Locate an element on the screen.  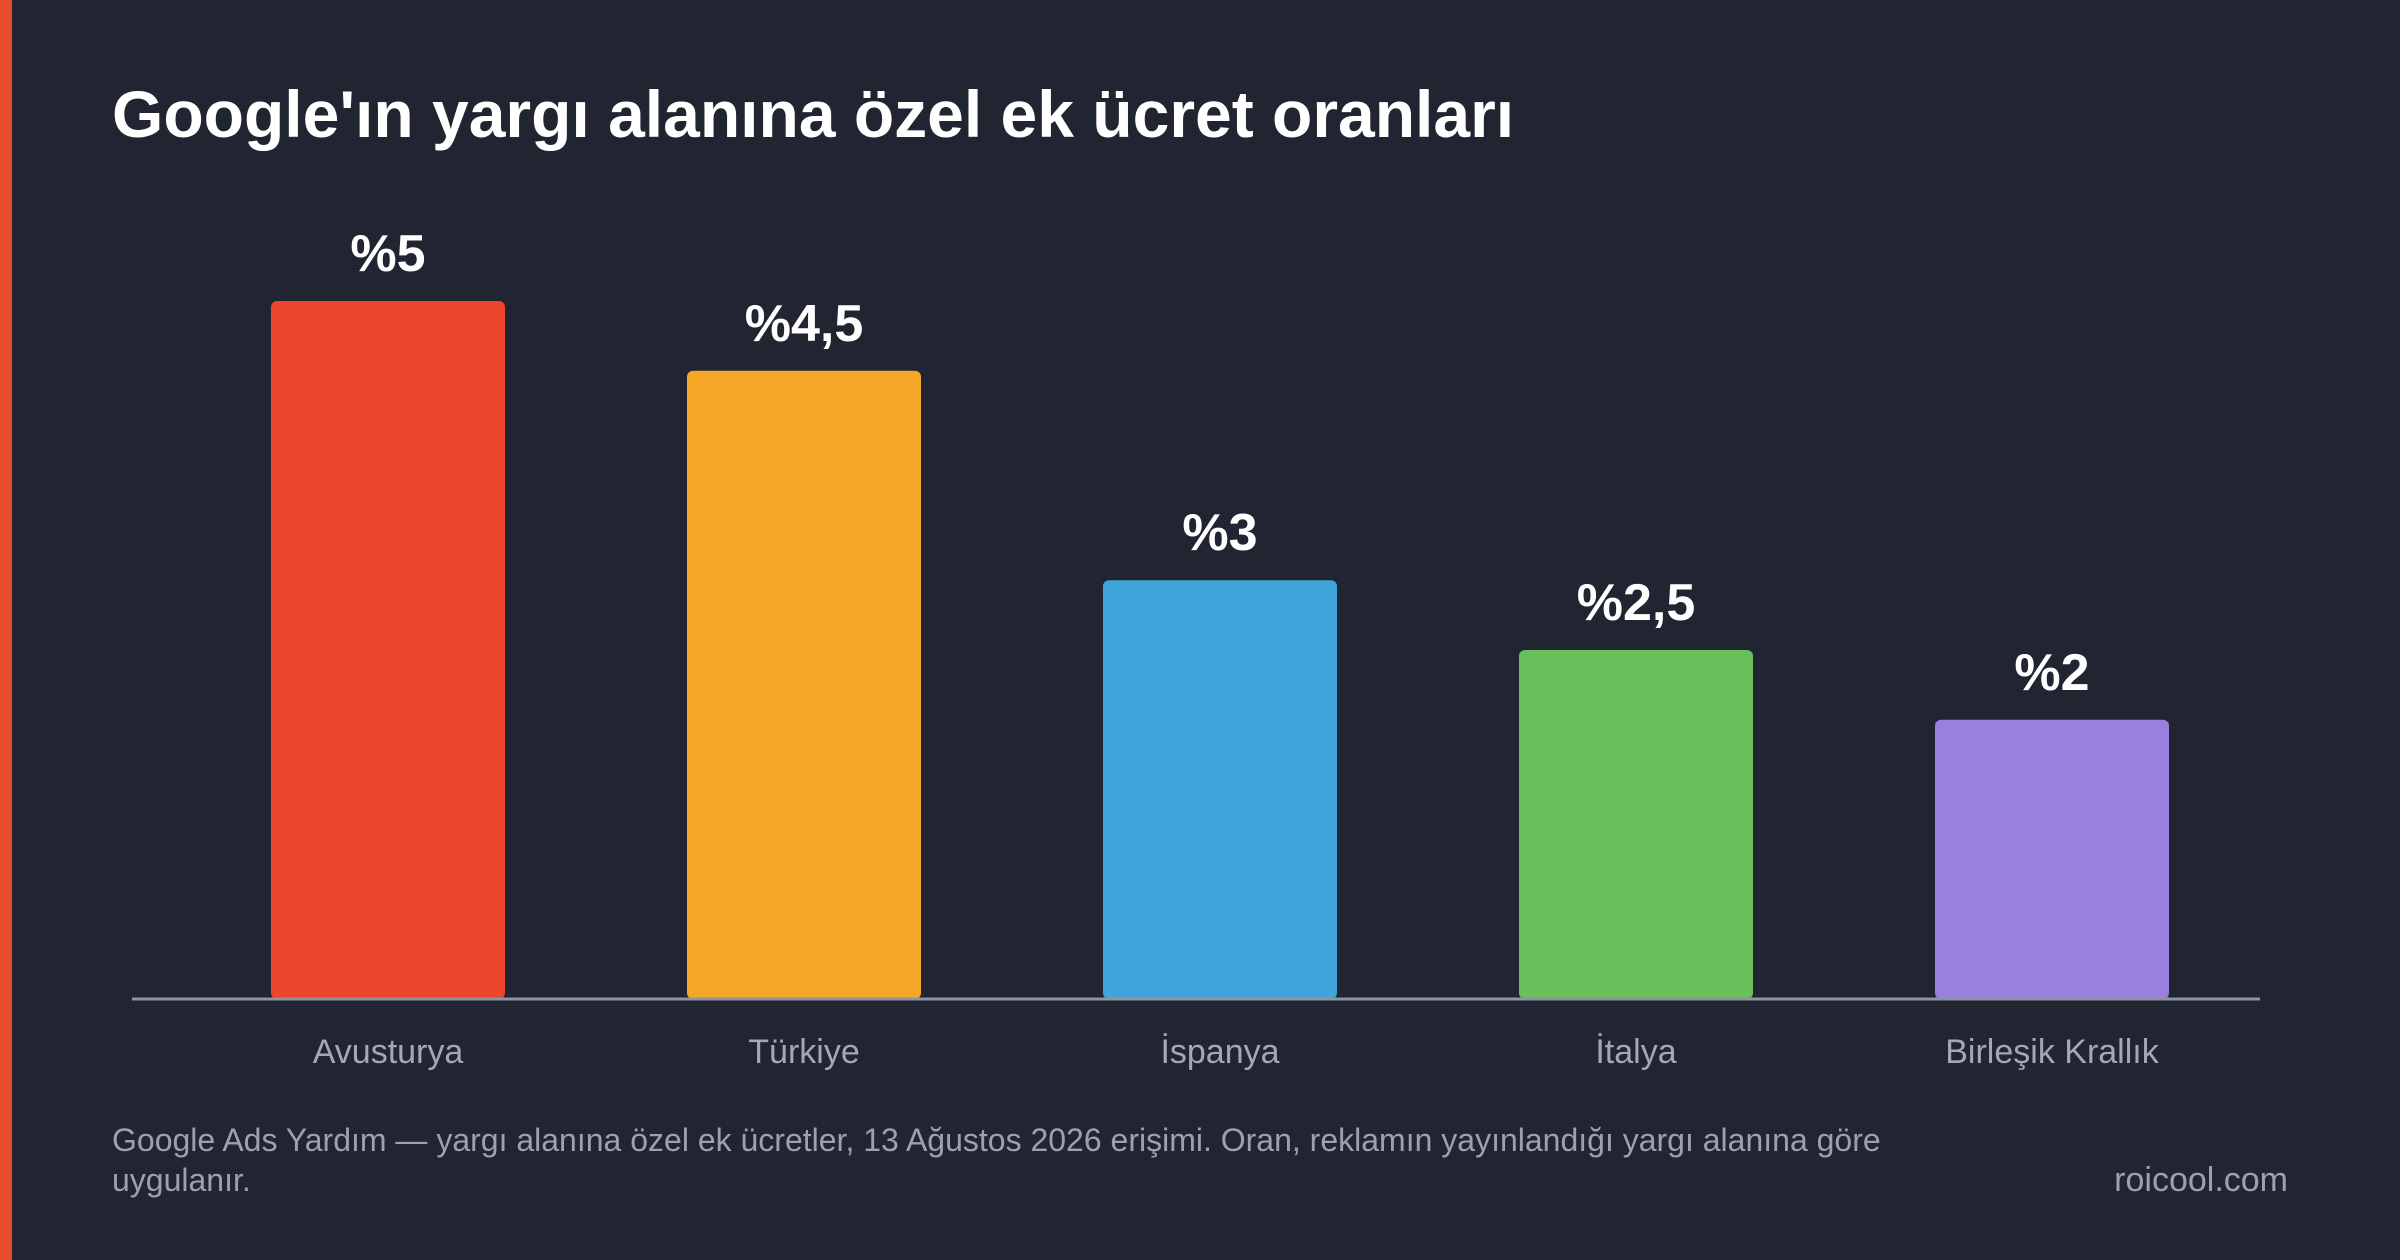
bar-value-label-3: %2,5 is located at coordinates (1636, 603).